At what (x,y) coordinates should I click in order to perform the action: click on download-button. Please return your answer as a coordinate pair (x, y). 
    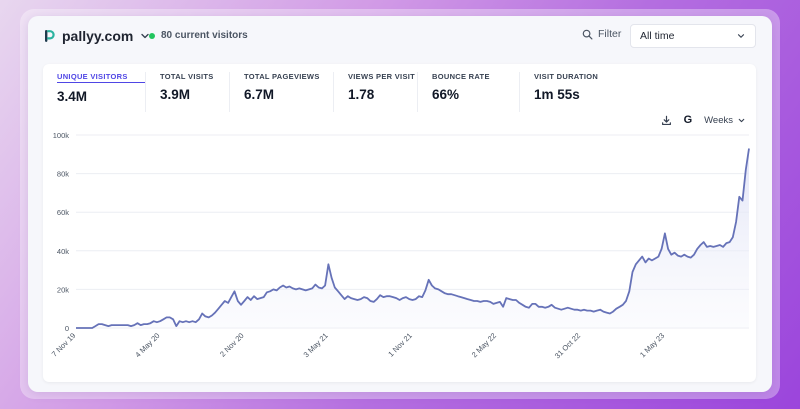
    Looking at the image, I should click on (666, 120).